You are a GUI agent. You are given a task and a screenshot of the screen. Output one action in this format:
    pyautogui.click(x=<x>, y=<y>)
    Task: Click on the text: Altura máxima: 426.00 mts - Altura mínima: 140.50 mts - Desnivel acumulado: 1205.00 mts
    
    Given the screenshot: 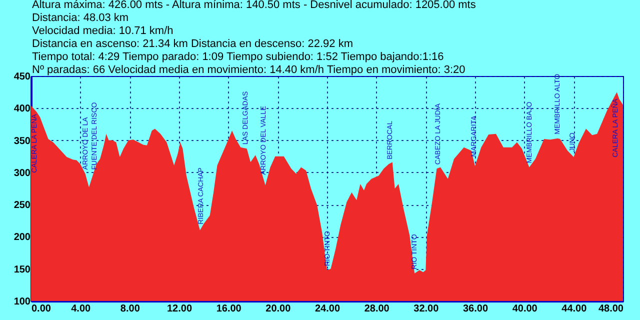 What is the action you would take?
    pyautogui.click(x=254, y=5)
    